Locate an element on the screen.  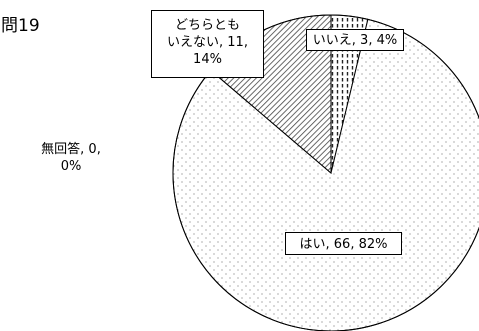
data-label-mukaito: 無回答, 0, 0% is located at coordinates (71, 159).